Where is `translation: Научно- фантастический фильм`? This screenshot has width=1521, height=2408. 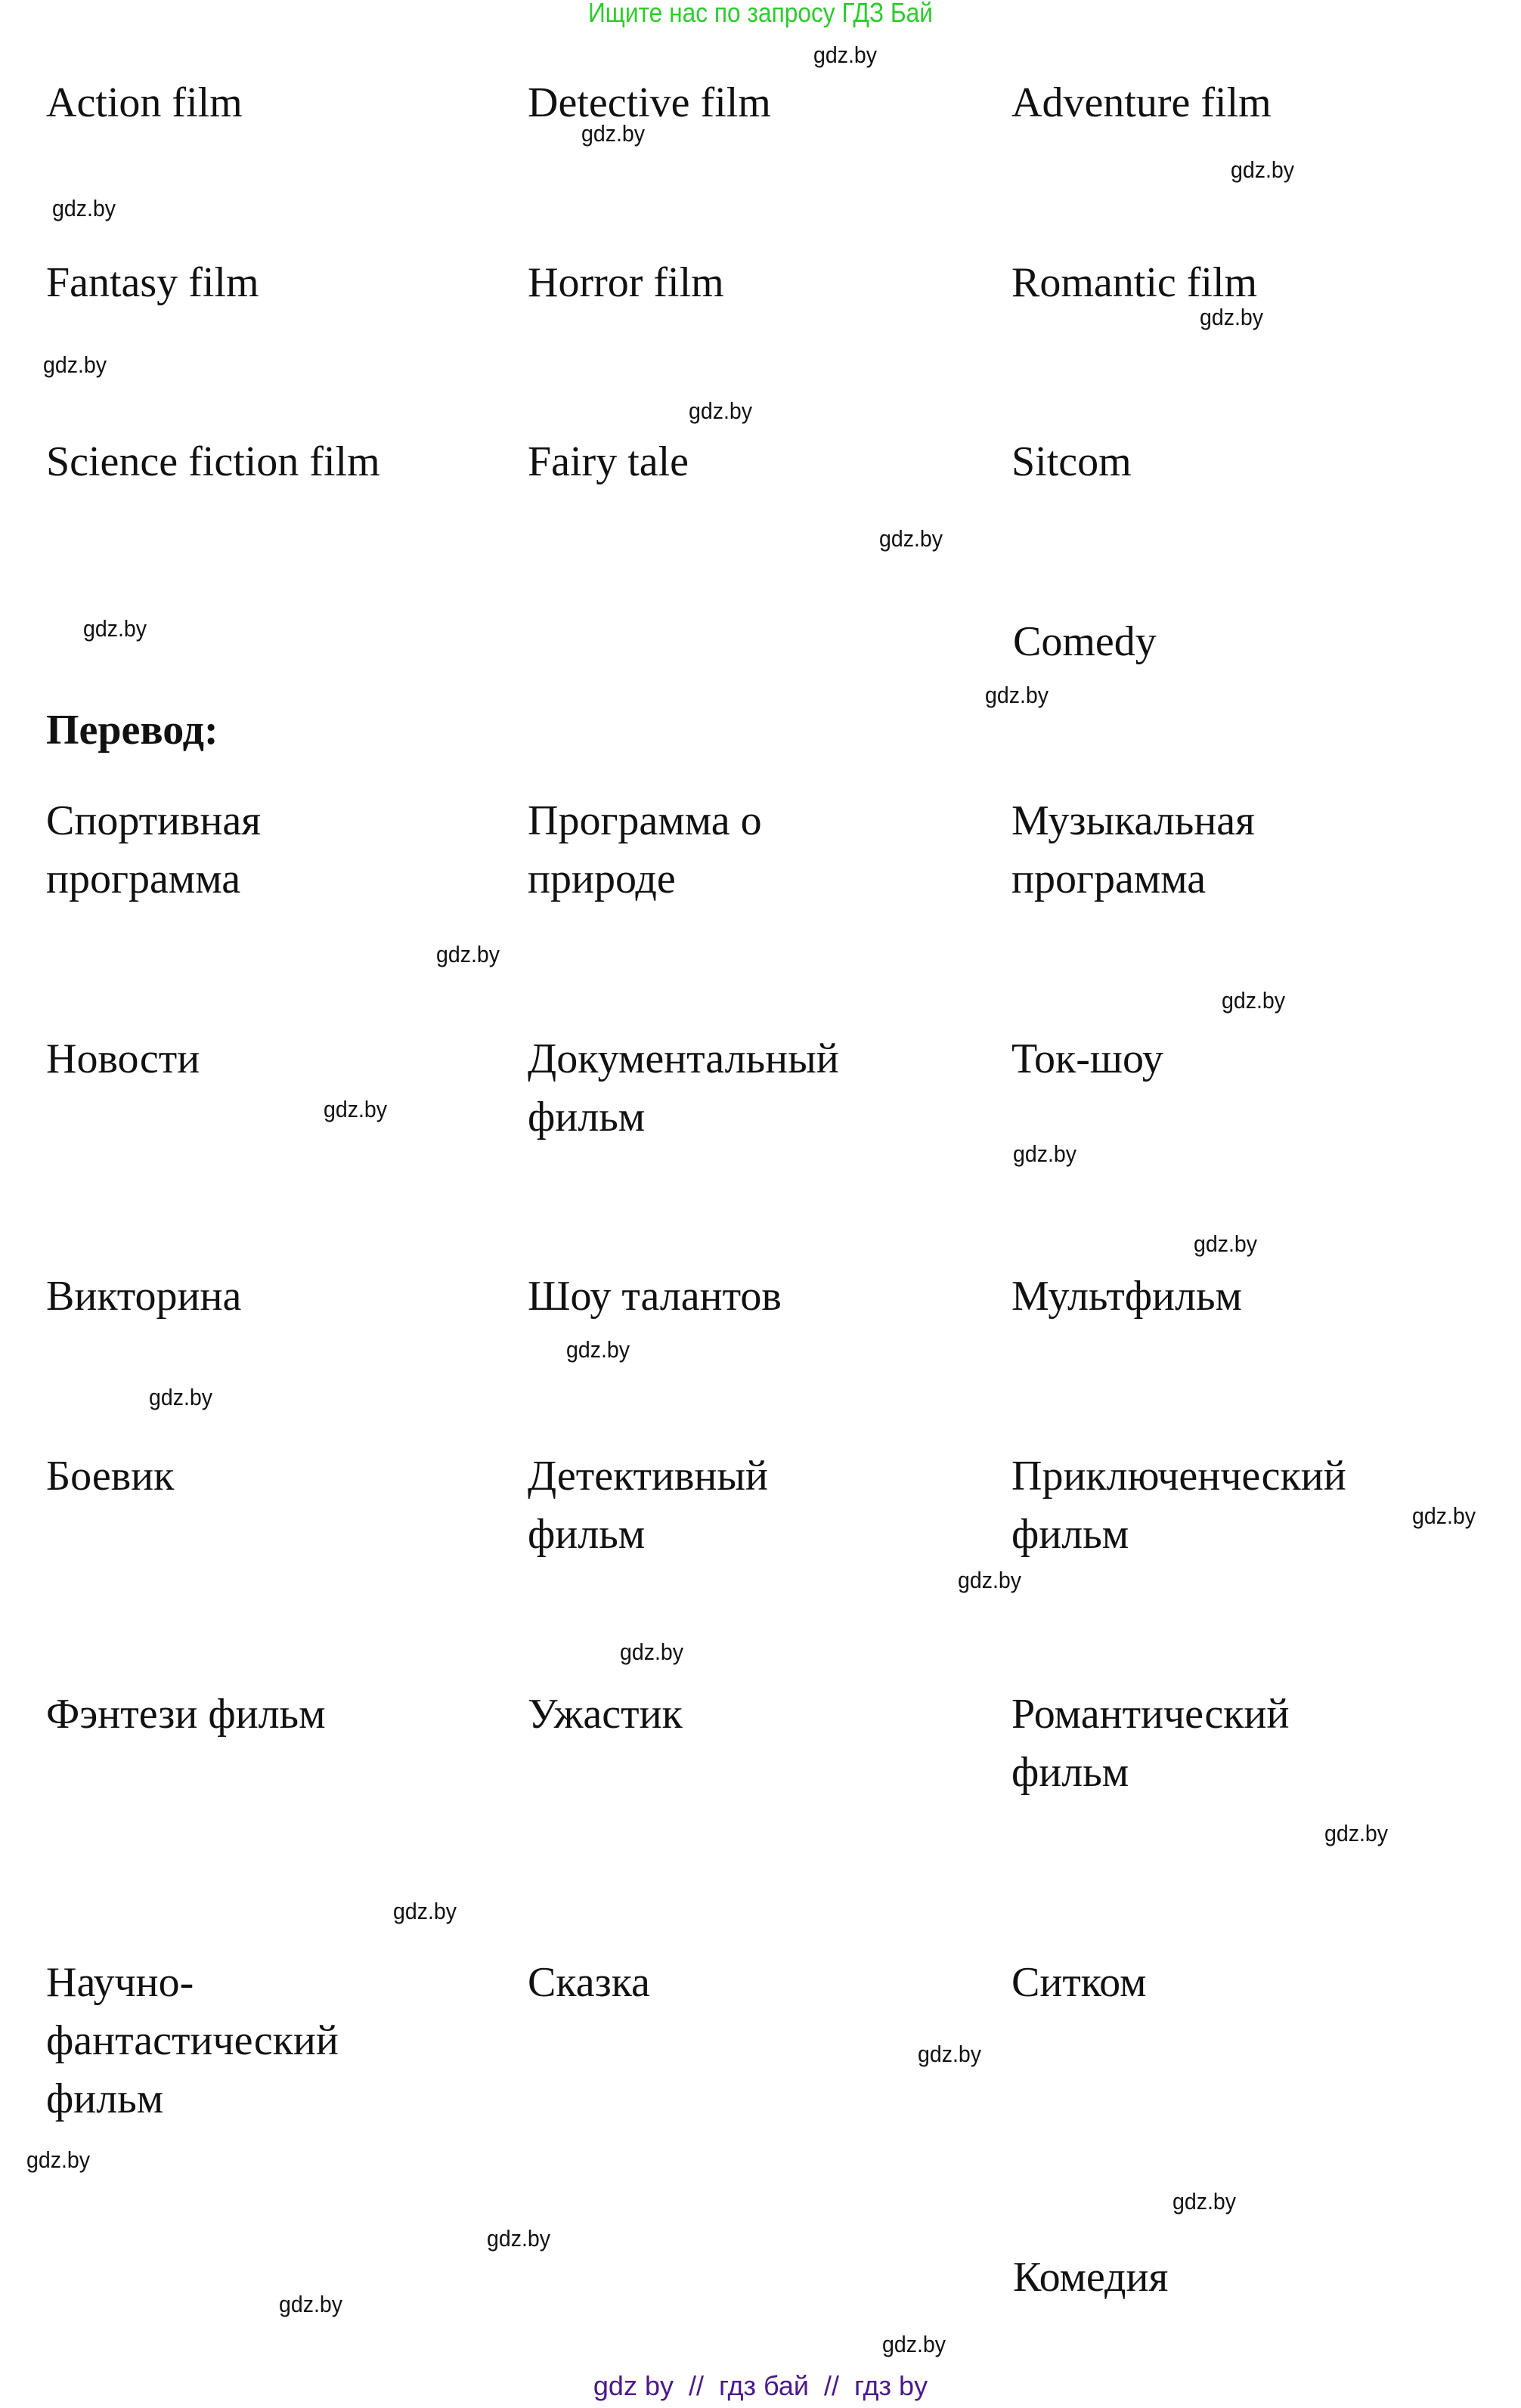 translation: Научно- фантастический фильм is located at coordinates (192, 2040).